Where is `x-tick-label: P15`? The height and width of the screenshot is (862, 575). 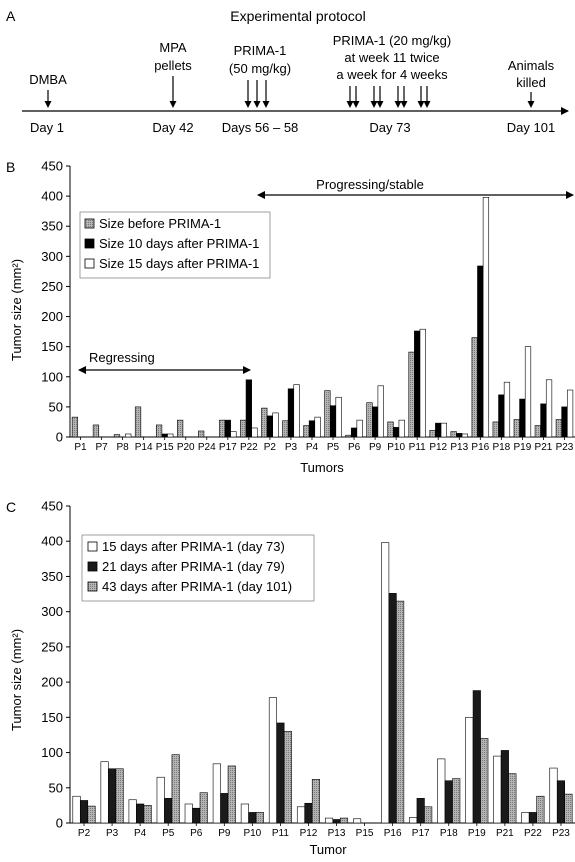
x-tick-label: P15 is located at coordinates (365, 833).